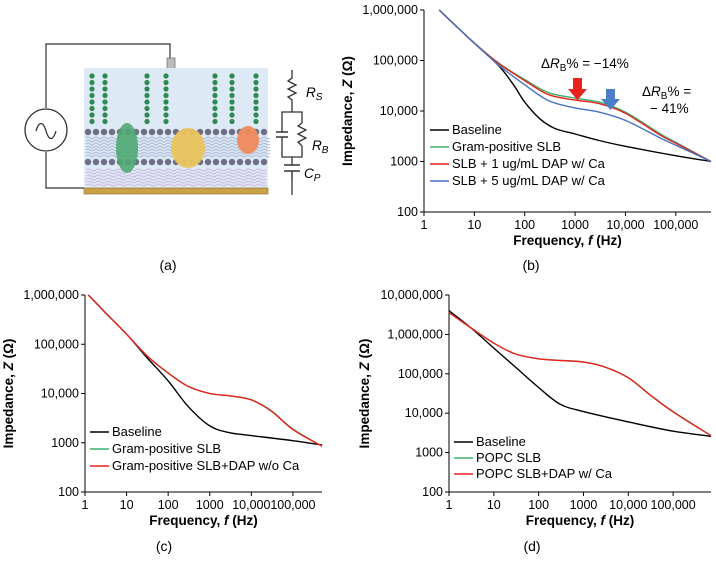 The image size is (716, 563). I want to click on x-tick-label: 1000, so click(210, 505).